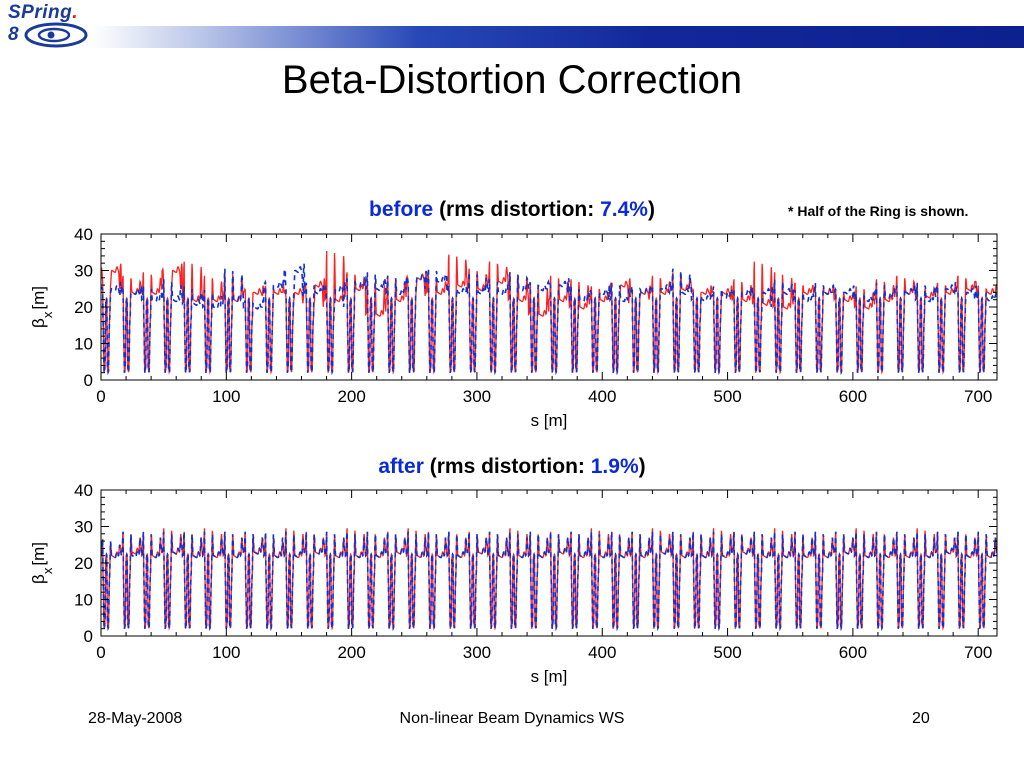 The image size is (1024, 768). Describe the element at coordinates (512, 718) in the screenshot. I see `footer-event: Non-linear Beam Dynamics WS` at that location.